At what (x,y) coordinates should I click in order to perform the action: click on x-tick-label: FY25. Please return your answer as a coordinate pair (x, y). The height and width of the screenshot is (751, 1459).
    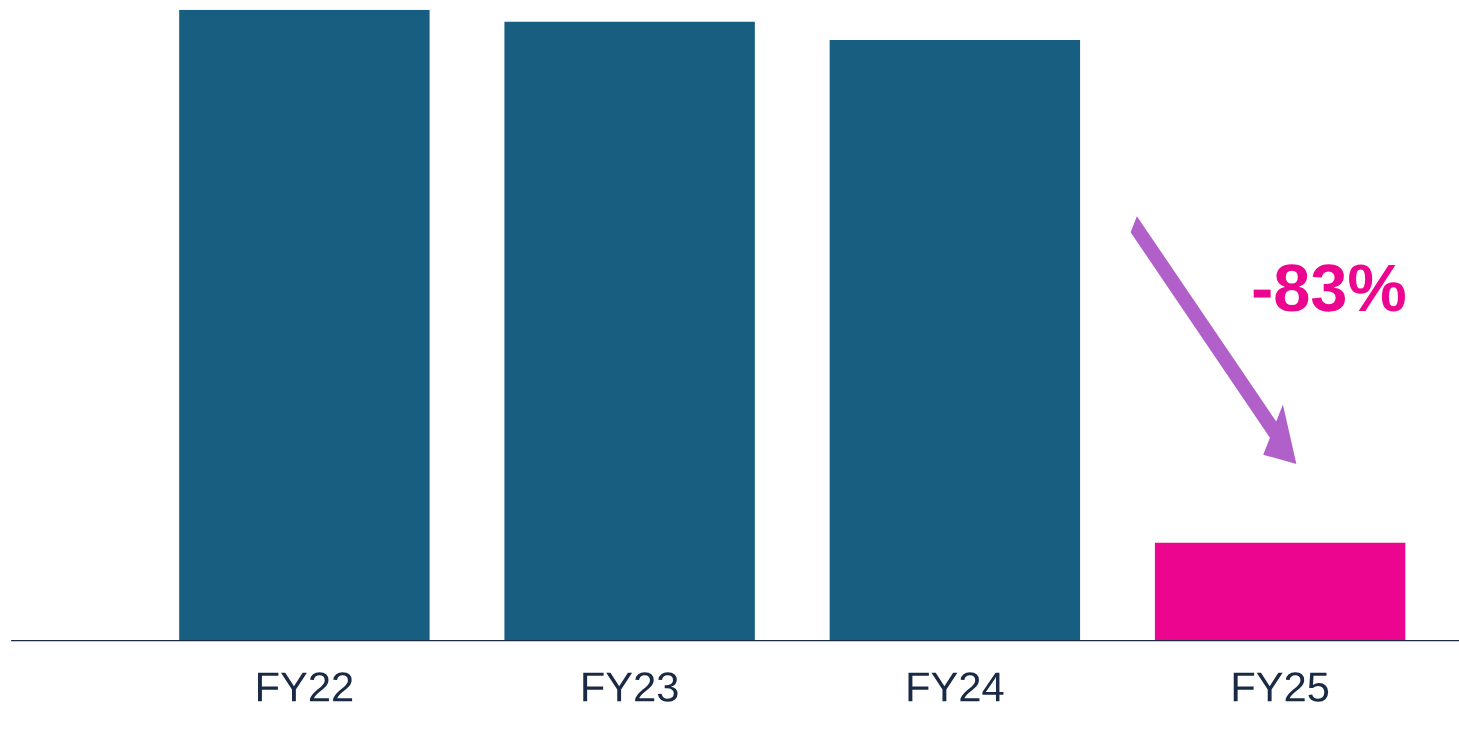
    Looking at the image, I should click on (1281, 687).